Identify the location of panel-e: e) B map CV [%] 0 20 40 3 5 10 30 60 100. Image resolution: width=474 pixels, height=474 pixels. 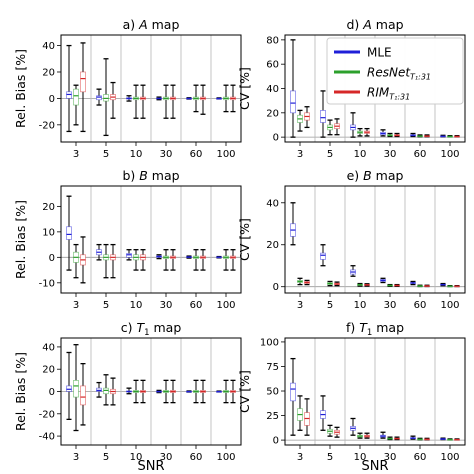
(351, 239).